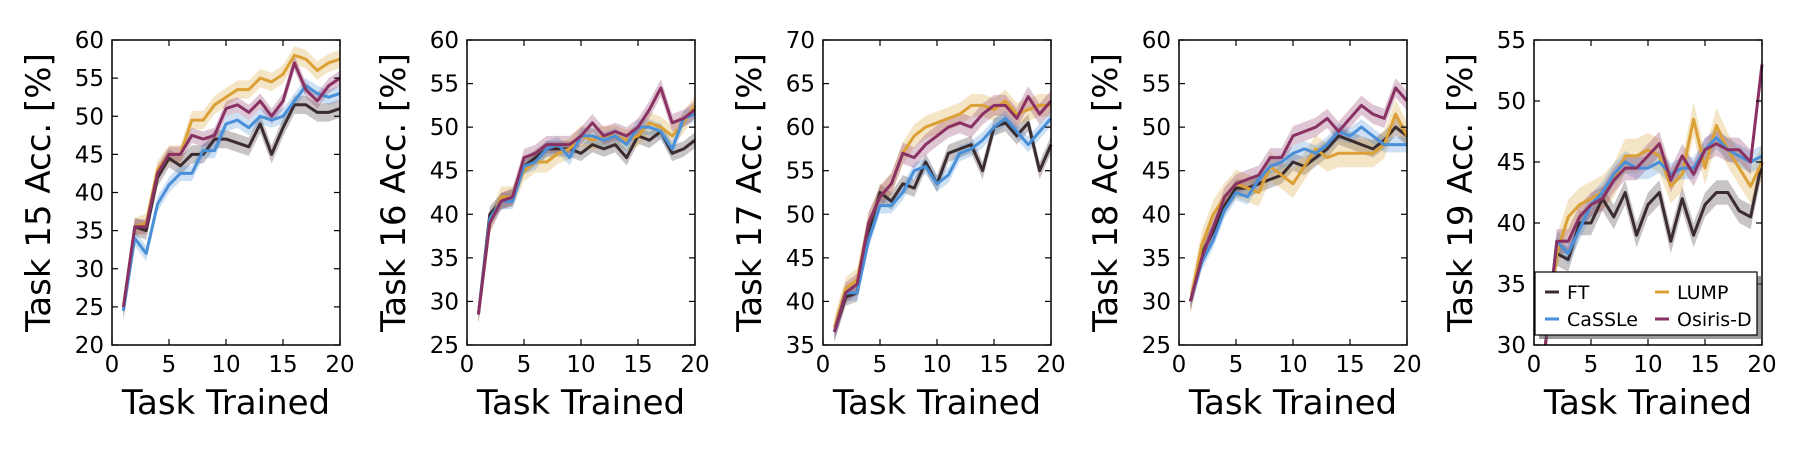  I want to click on legend-label-ft: FT, so click(1578, 293).